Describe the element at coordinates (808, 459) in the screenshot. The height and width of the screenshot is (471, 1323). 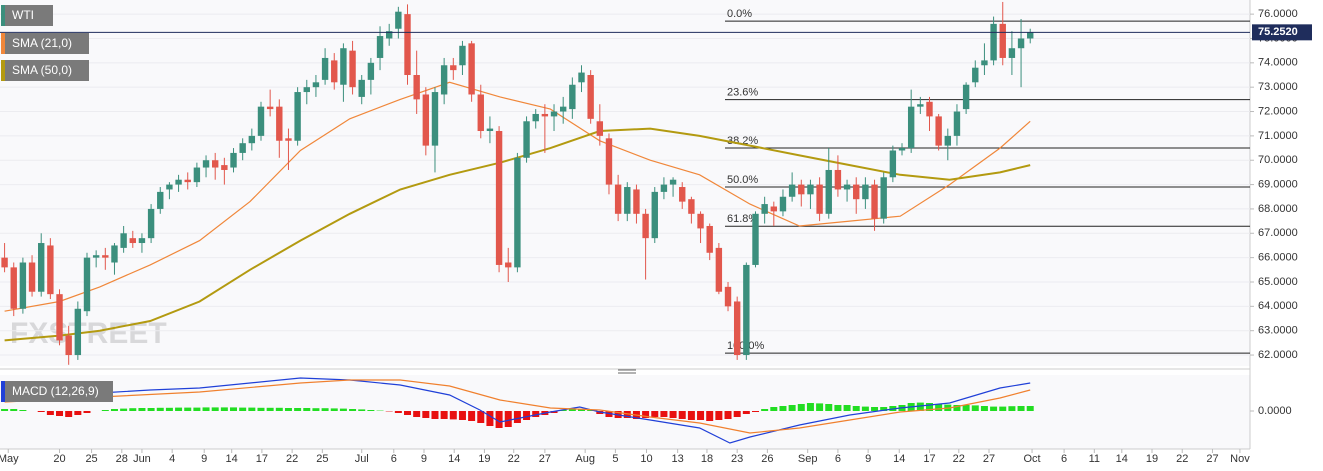
I see `x-tick-label: Sep` at that location.